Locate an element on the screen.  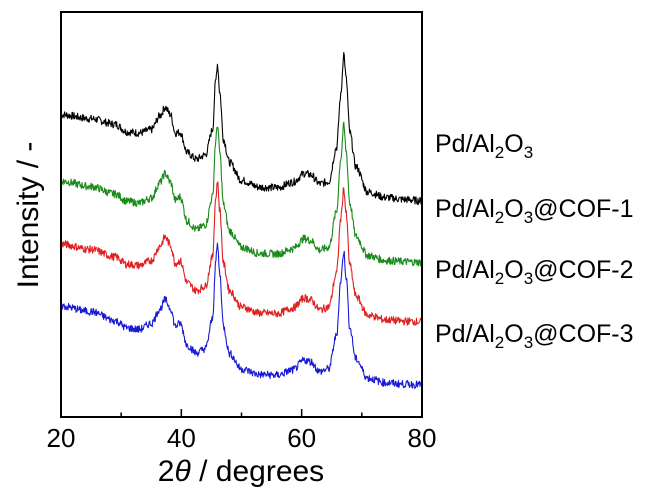
series-4-label-part: 2 is located at coordinates (499, 342).